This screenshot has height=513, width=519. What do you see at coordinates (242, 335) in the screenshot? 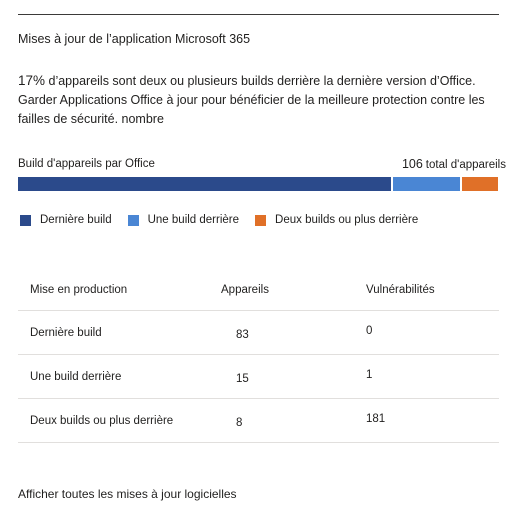
I see `row-devices-count: 83` at bounding box center [242, 335].